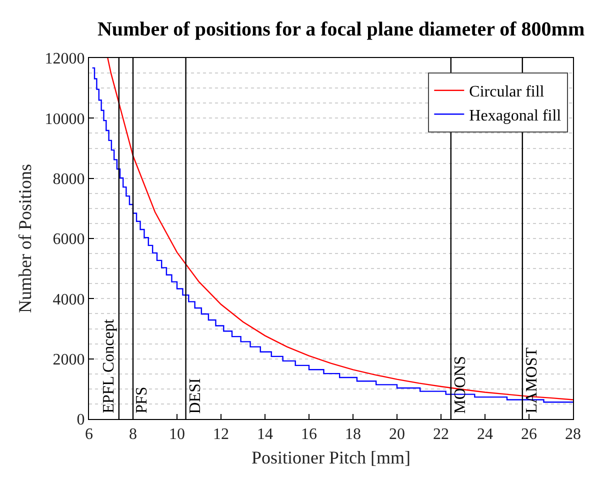 This screenshot has height=477, width=609. Describe the element at coordinates (461, 385) in the screenshot. I see `ref-line-label: MOONS` at that location.